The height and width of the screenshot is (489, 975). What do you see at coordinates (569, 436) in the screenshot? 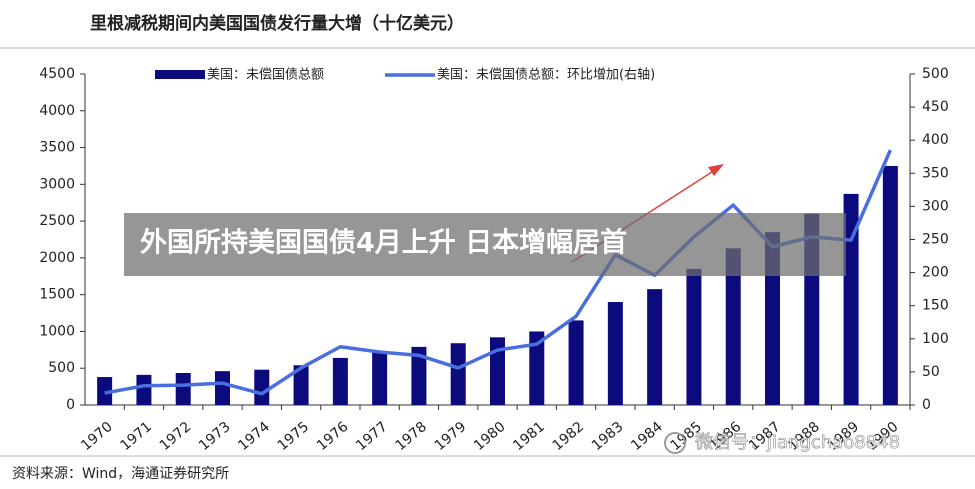
I see `x-tick-label: 1982` at bounding box center [569, 436].